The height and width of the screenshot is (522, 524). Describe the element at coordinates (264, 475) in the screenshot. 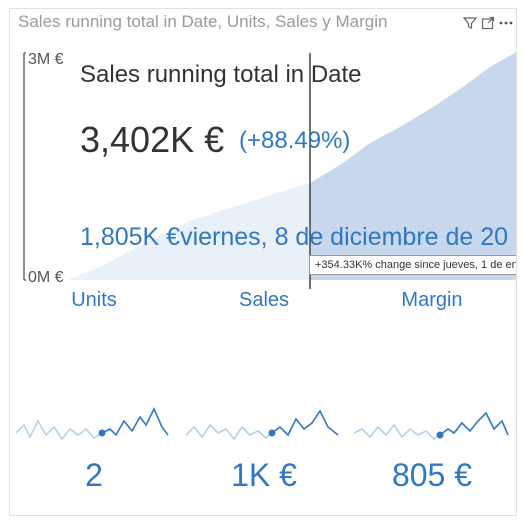

I see `tile-value: 1K €` at that location.